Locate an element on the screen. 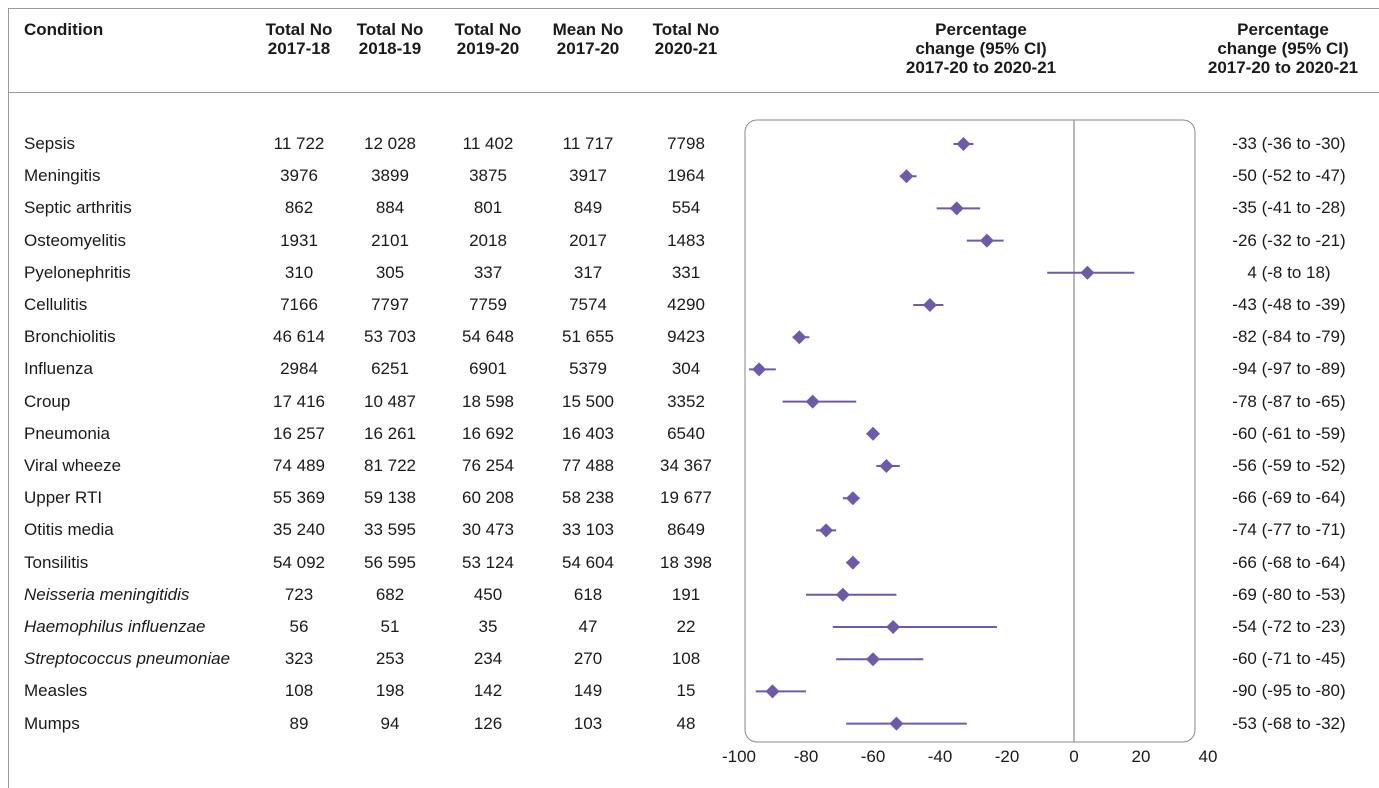 The height and width of the screenshot is (788, 1379). count-cell: 54 092 is located at coordinates (299, 562).